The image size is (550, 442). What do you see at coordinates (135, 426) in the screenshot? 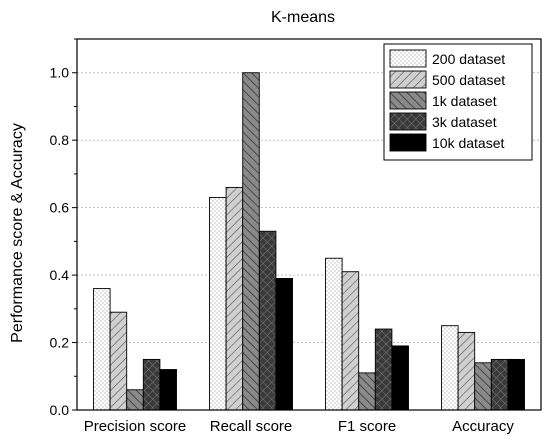
I see `x-tick-label: Precision score` at bounding box center [135, 426].